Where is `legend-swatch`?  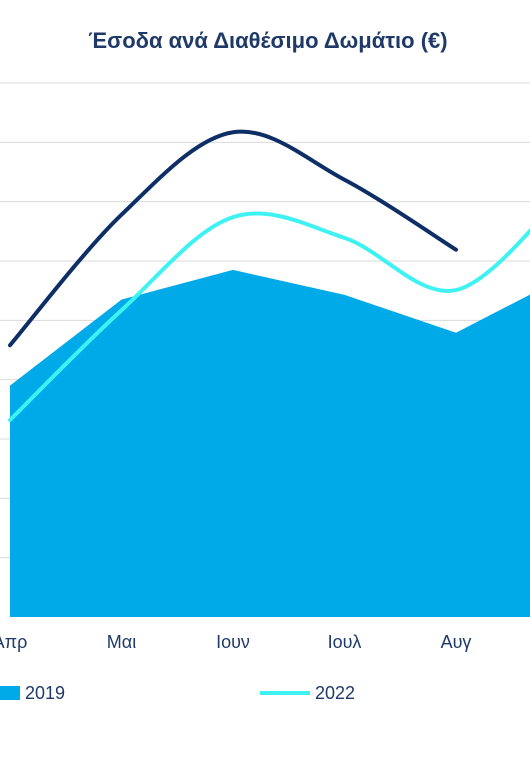 legend-swatch is located at coordinates (10, 693).